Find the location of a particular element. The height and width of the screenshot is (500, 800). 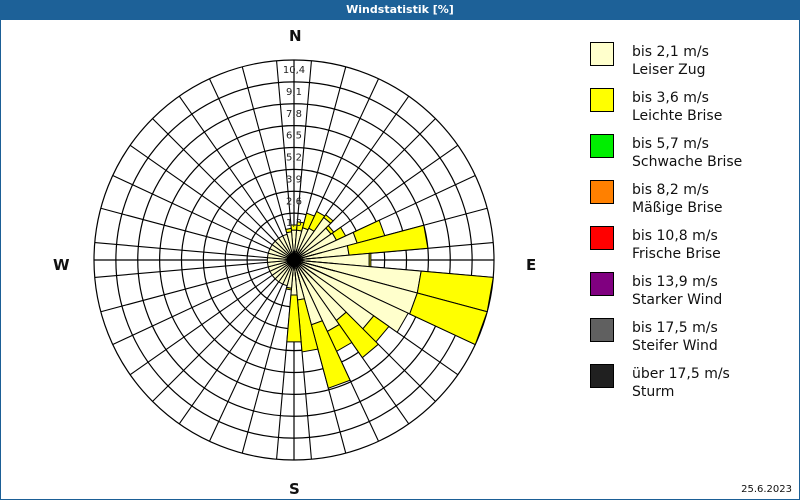

legend-label: Mäßige Brise is located at coordinates (677, 208).